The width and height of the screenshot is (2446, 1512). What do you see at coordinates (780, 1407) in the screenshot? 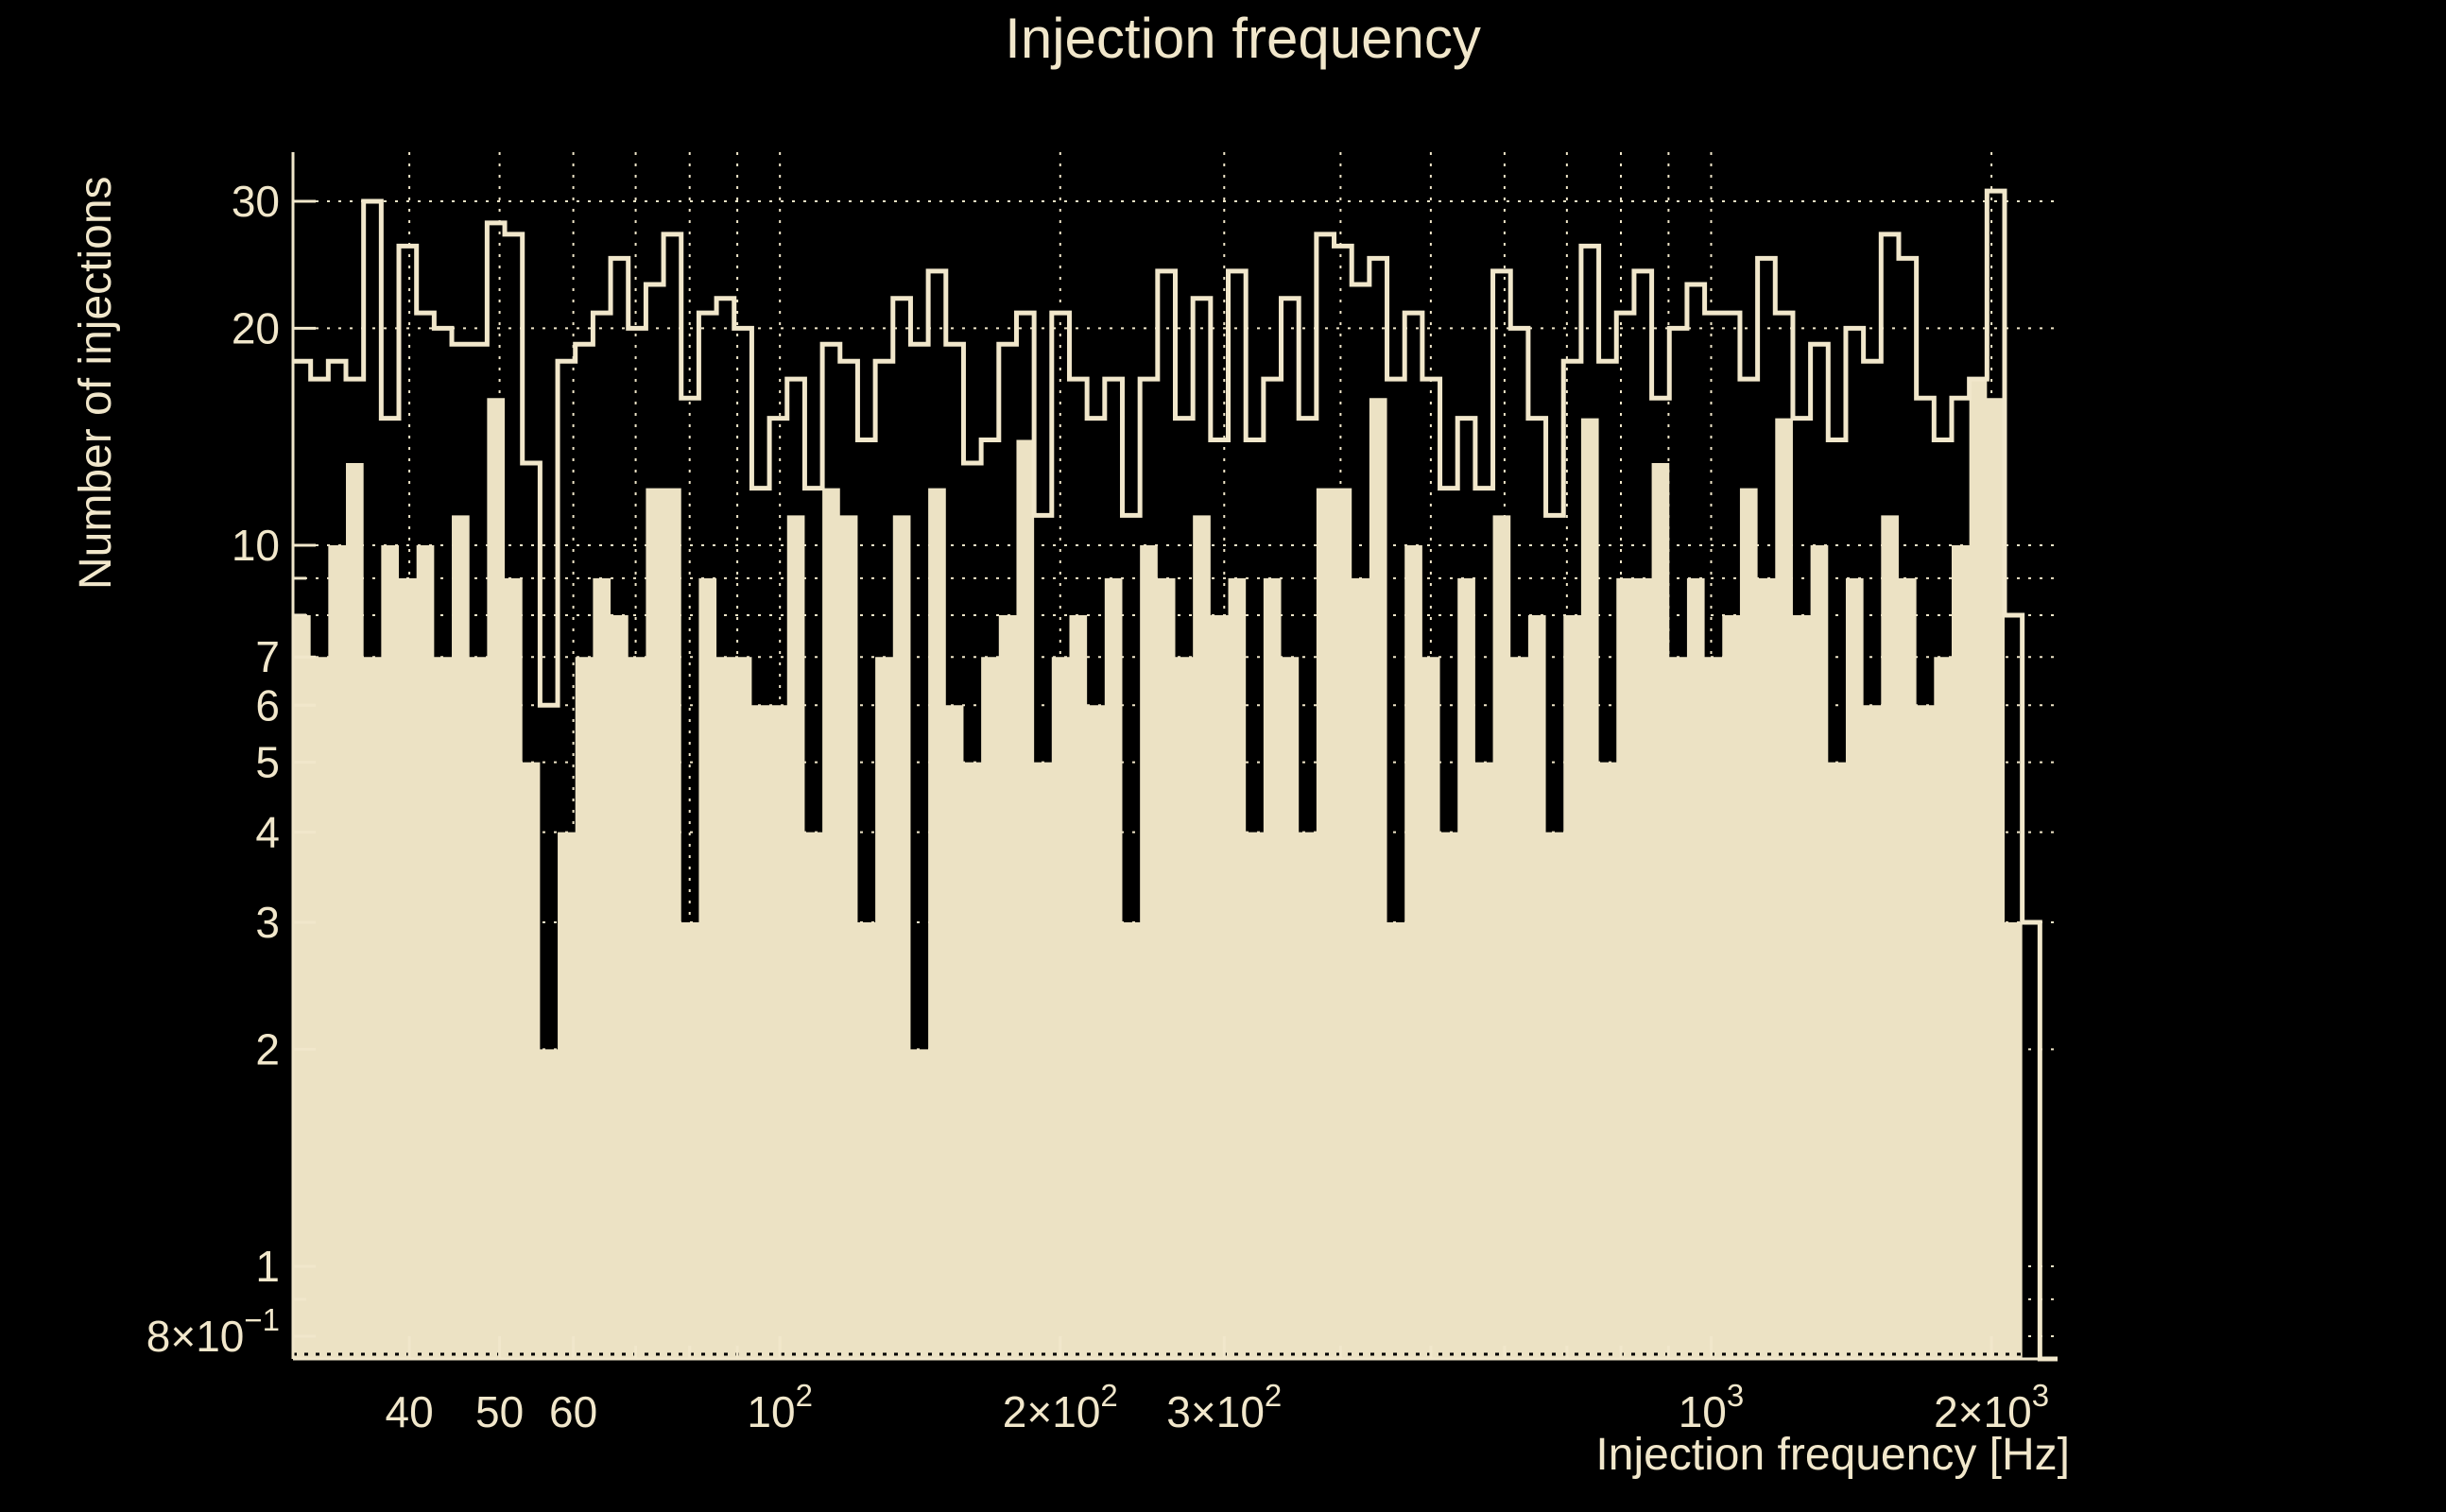
I see `x-tick-label: 10²` at bounding box center [780, 1407].